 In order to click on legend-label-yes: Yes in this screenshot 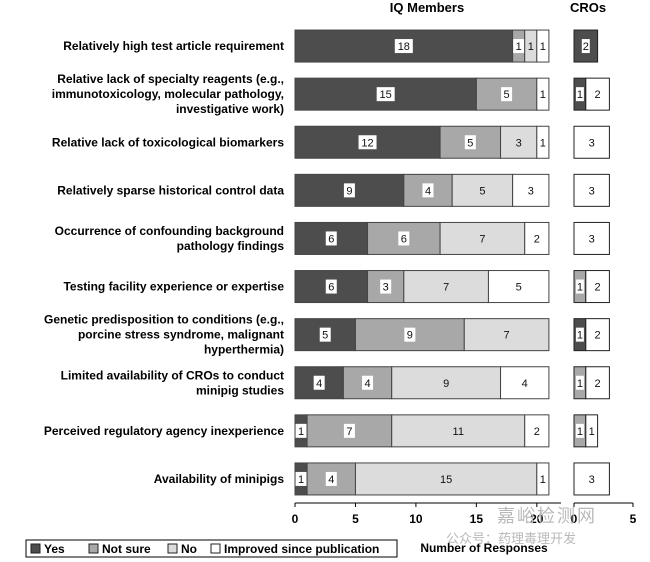, I will do `click(54, 549)`.